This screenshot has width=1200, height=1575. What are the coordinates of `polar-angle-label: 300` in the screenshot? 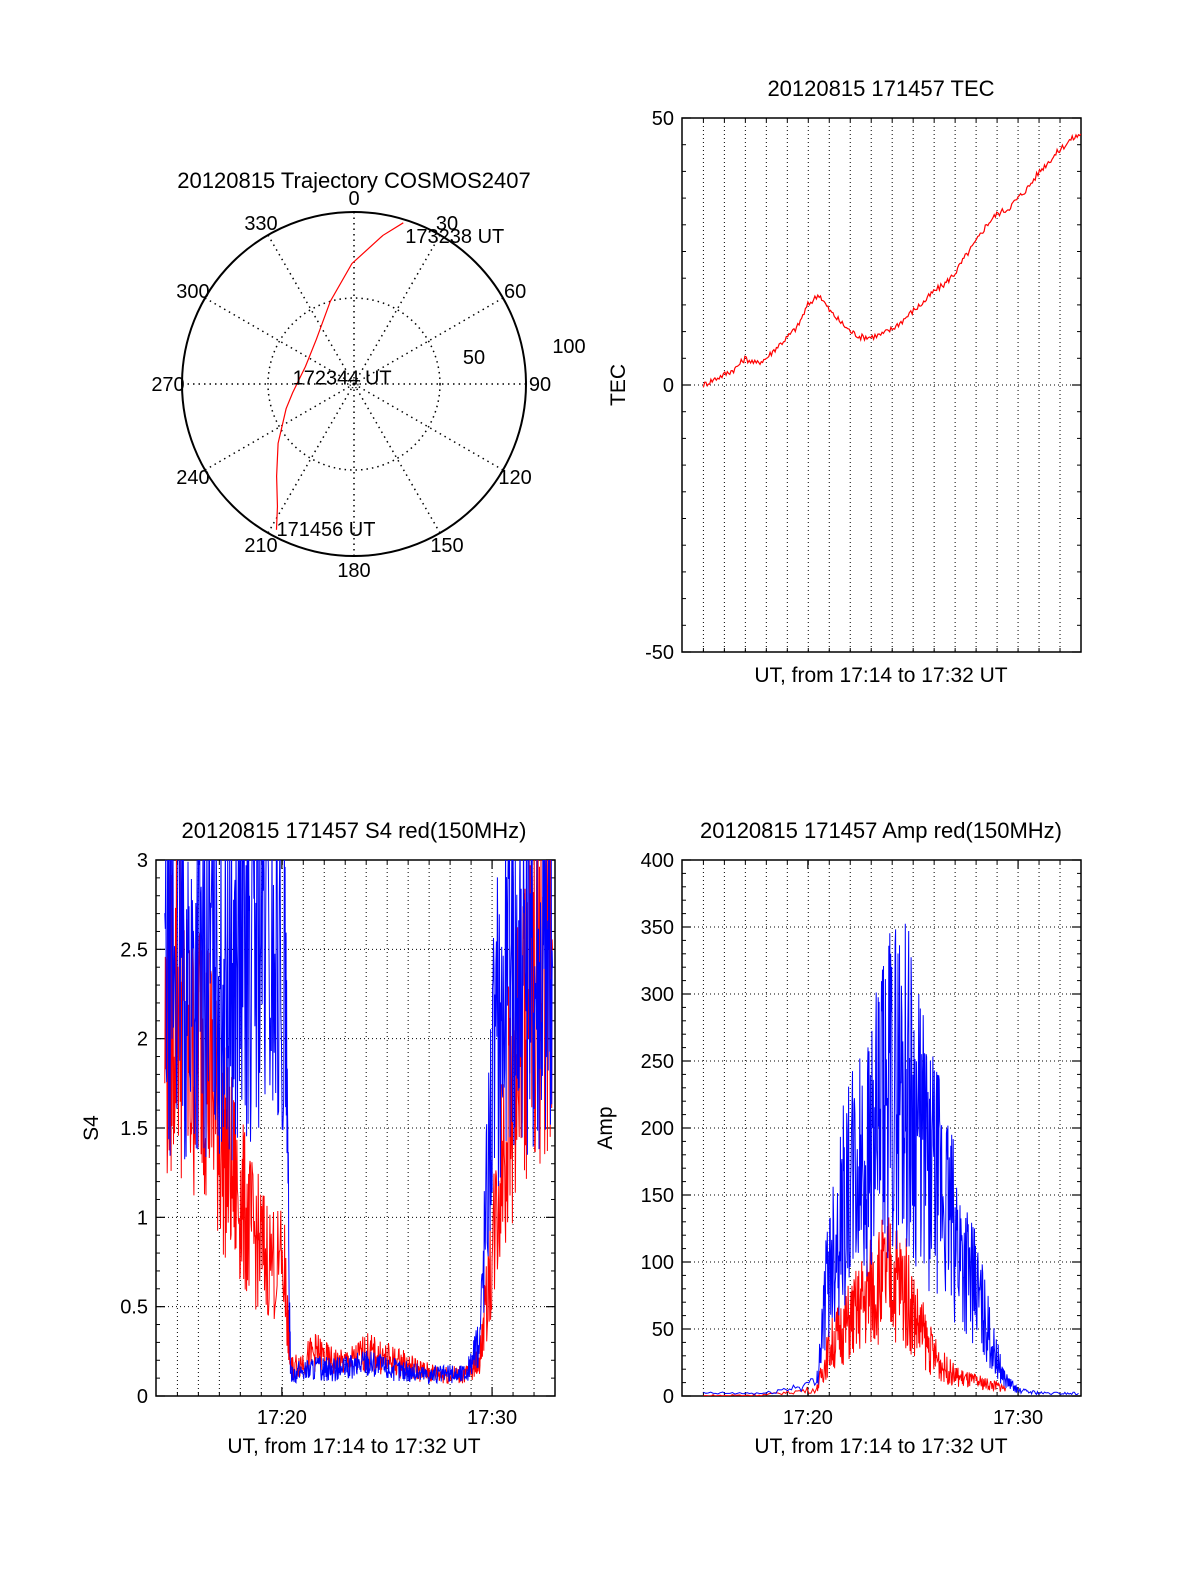 It's located at (192, 292).